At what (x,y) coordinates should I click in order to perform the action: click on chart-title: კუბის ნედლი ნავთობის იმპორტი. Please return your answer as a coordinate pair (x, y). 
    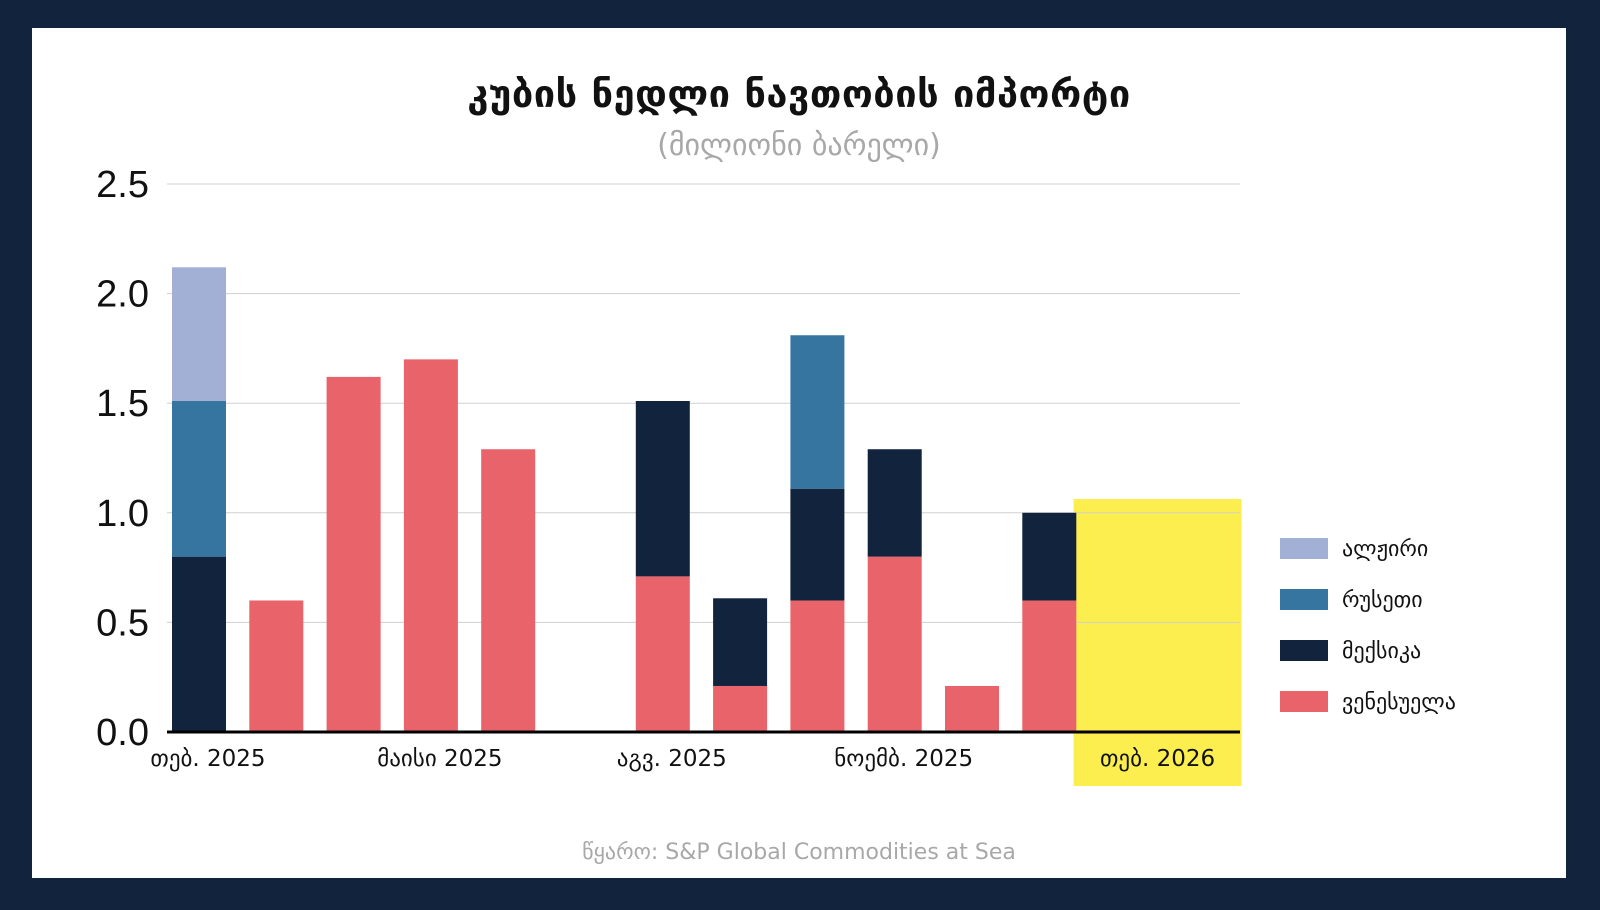
    Looking at the image, I should click on (799, 94).